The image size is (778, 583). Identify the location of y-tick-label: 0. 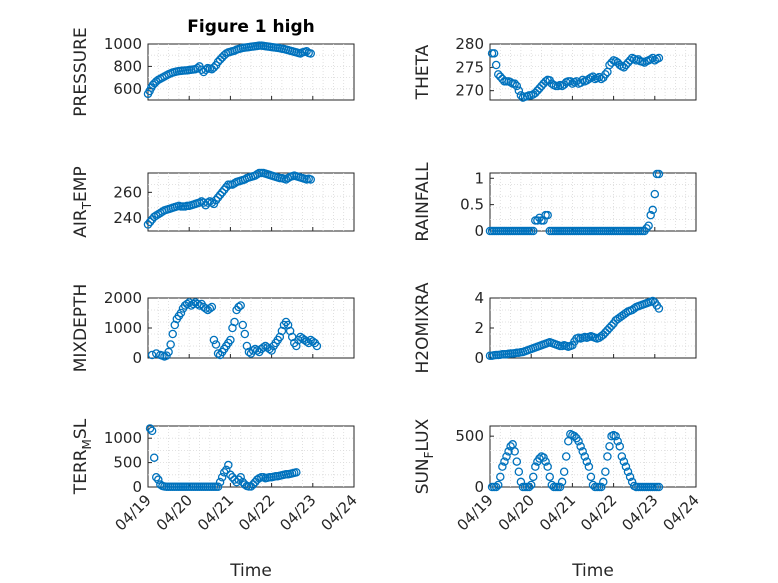
(137, 487).